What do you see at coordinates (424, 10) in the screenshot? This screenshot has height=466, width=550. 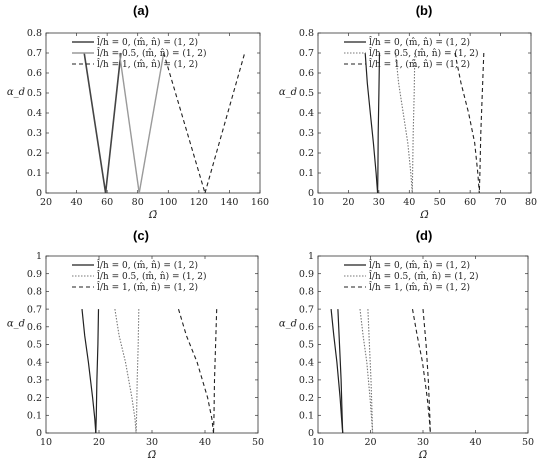 I see `panel-label: (b)` at bounding box center [424, 10].